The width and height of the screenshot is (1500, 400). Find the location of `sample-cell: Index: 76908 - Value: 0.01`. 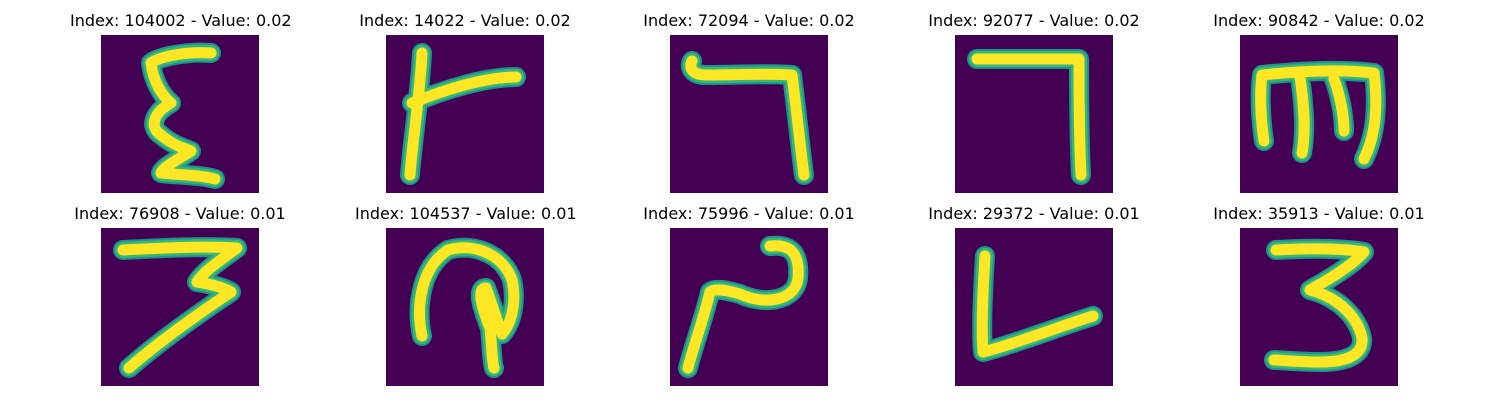

sample-cell: Index: 76908 - Value: 0.01 is located at coordinates (180, 295).